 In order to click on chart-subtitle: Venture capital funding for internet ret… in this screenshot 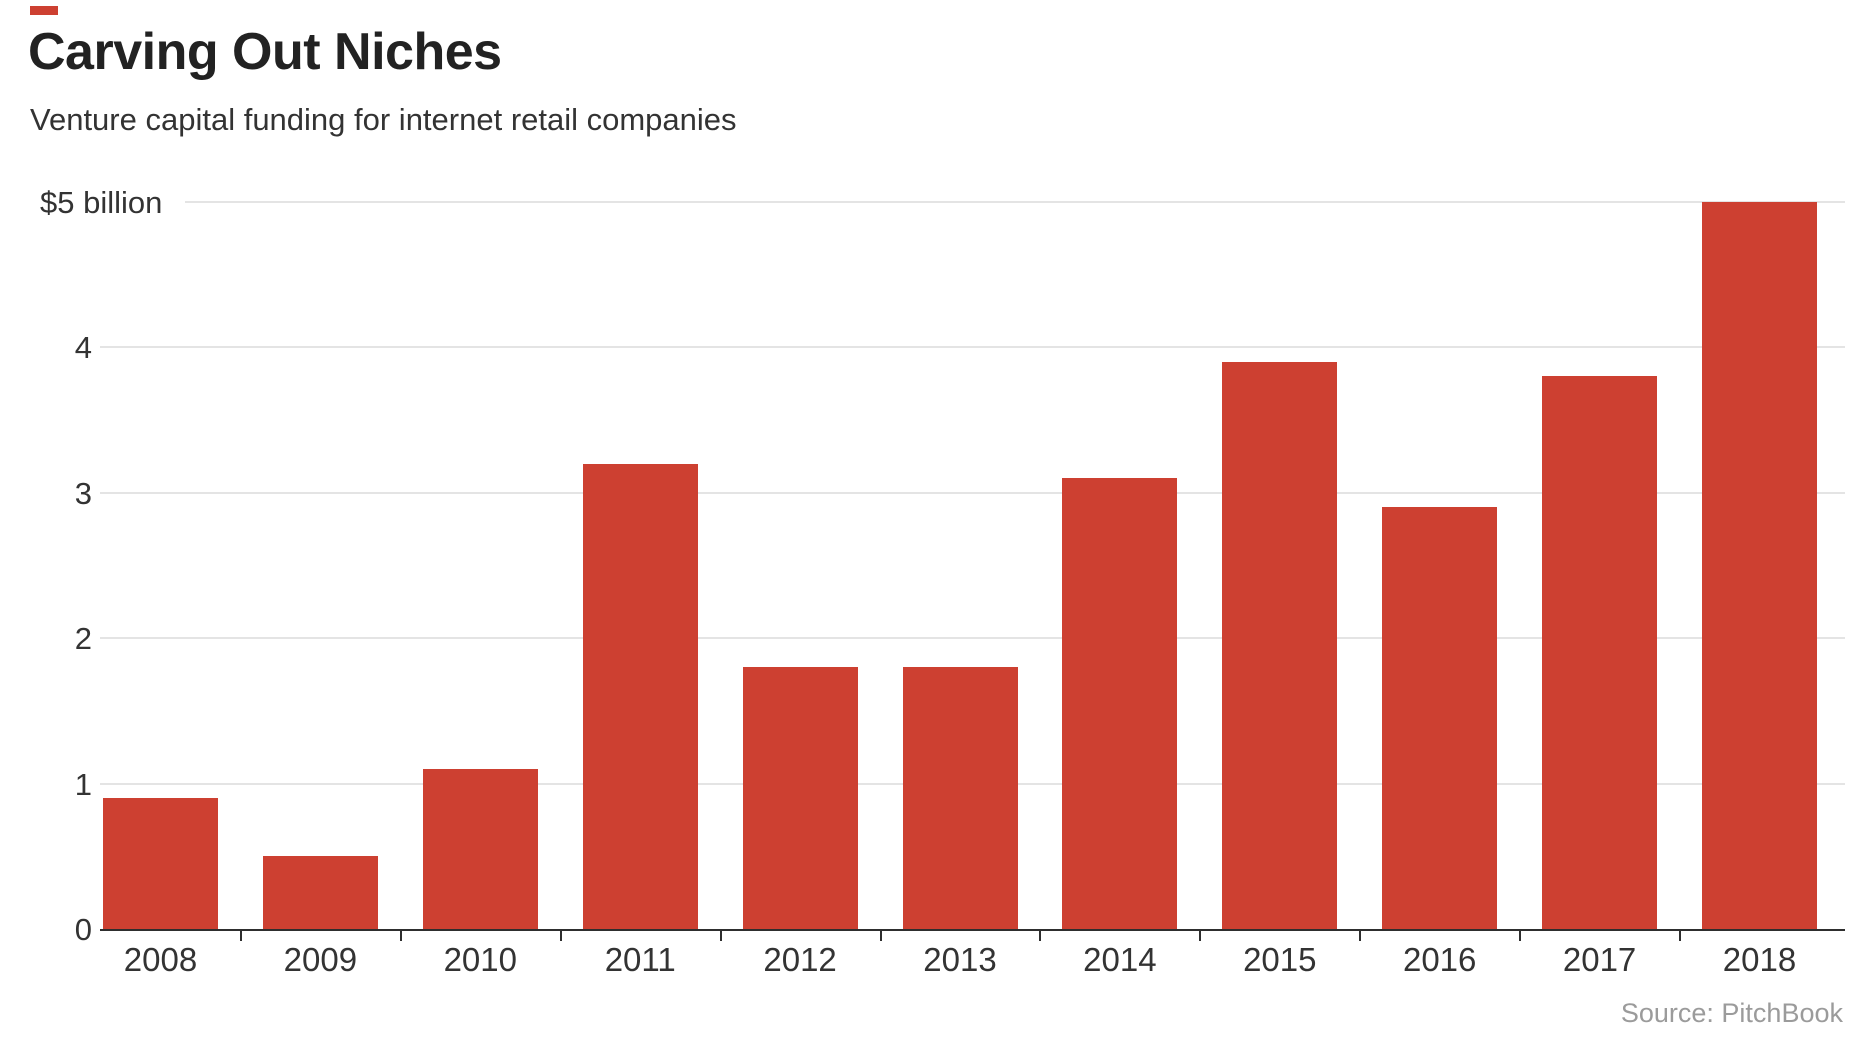, I will do `click(383, 119)`.